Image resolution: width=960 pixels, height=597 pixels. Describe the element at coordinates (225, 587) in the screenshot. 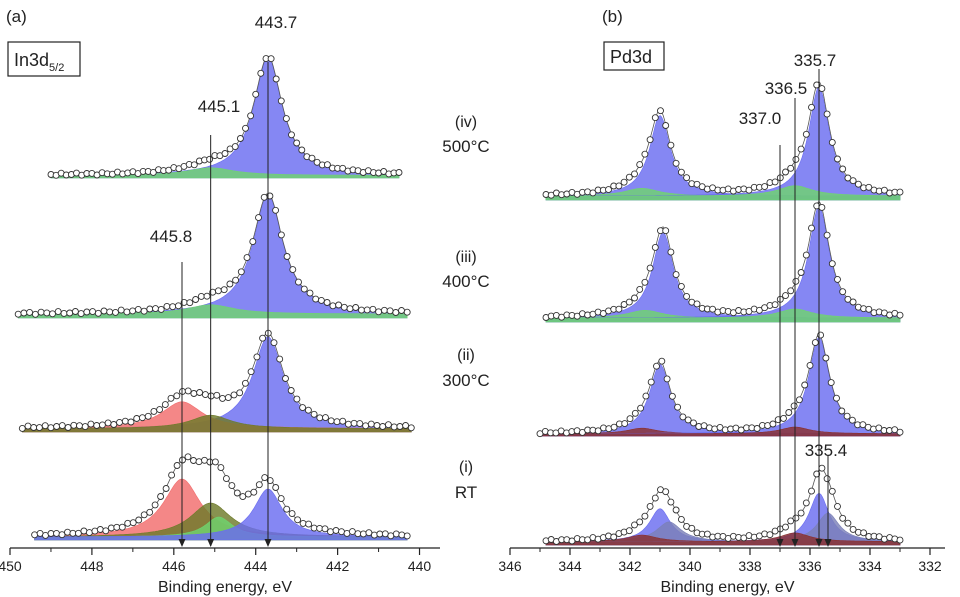

I see `x-axis-label: Binding energy, eV` at that location.